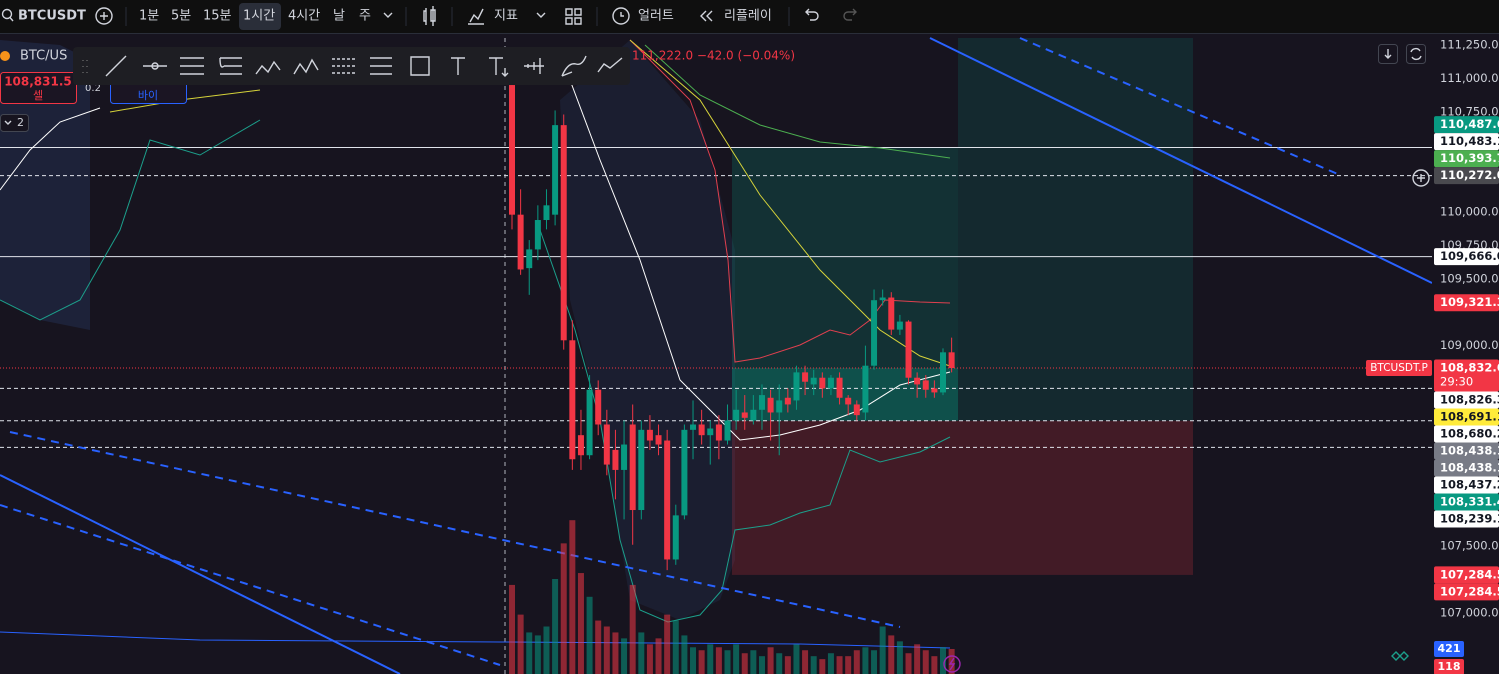 The height and width of the screenshot is (674, 1499). Describe the element at coordinates (259, 16) in the screenshot. I see `interval: 1시간` at that location.